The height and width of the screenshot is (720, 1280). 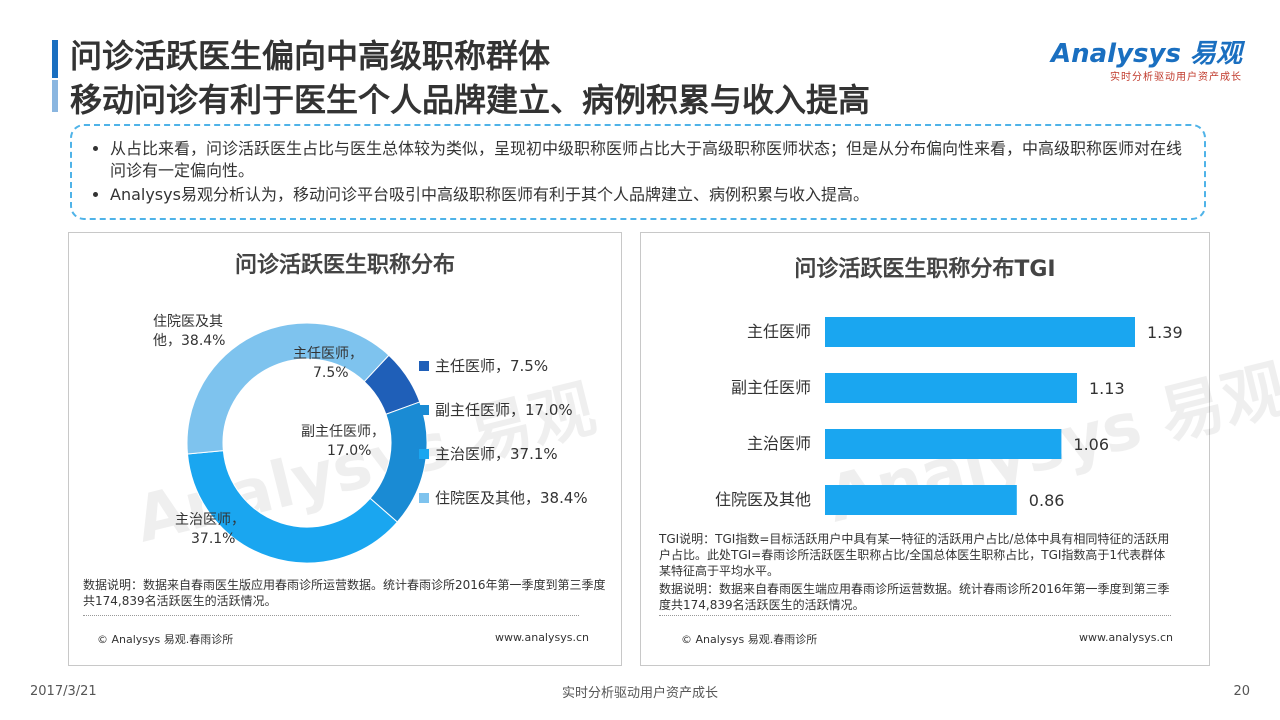 I want to click on value-label-resident: 0.86, so click(x=1047, y=500).